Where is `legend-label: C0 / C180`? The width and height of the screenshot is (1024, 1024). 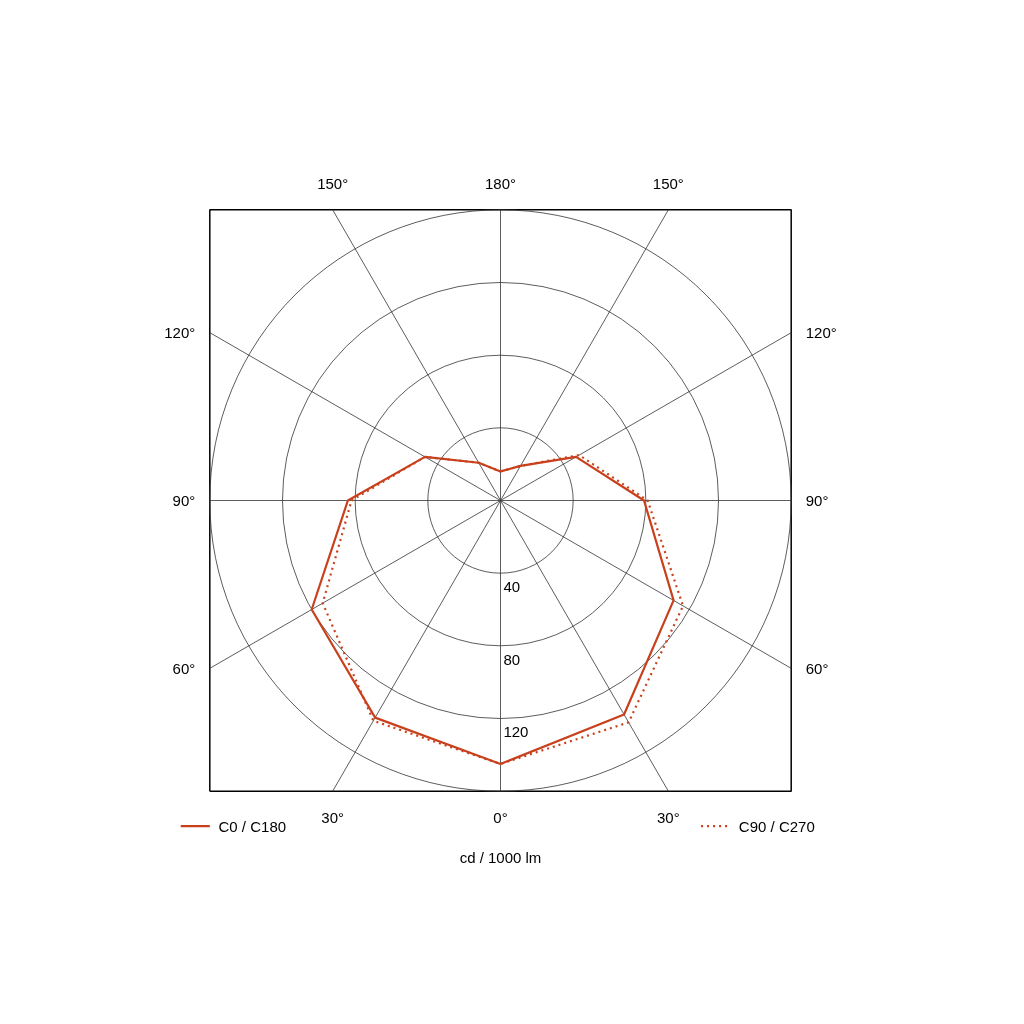 legend-label: C0 / C180 is located at coordinates (252, 826).